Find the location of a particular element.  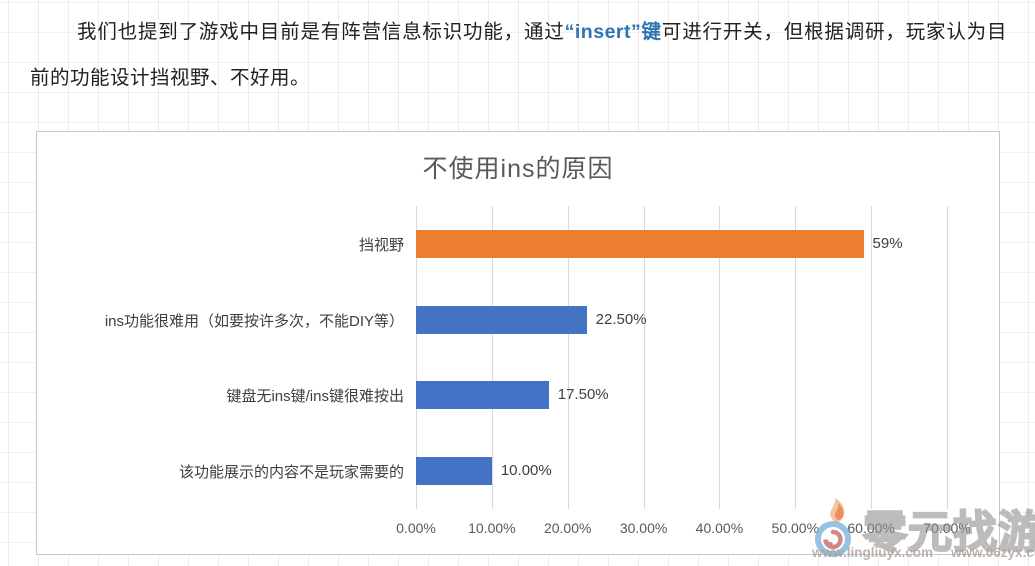

watermark-brand-text: 零元找游戏 is located at coordinates (948, 532).